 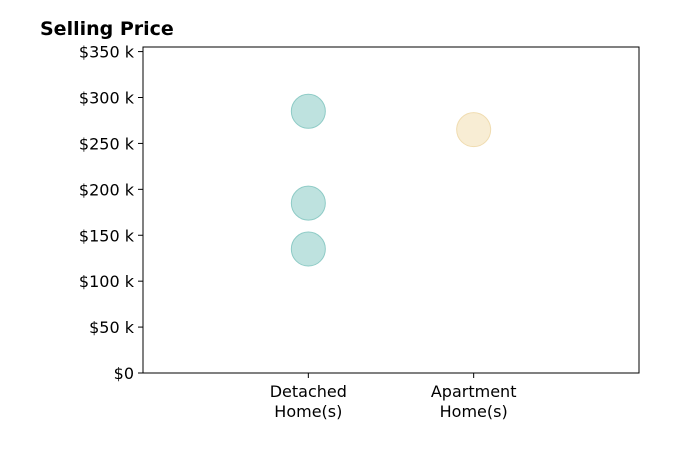 What do you see at coordinates (124, 373) in the screenshot?
I see `y-tick-label: $0` at bounding box center [124, 373].